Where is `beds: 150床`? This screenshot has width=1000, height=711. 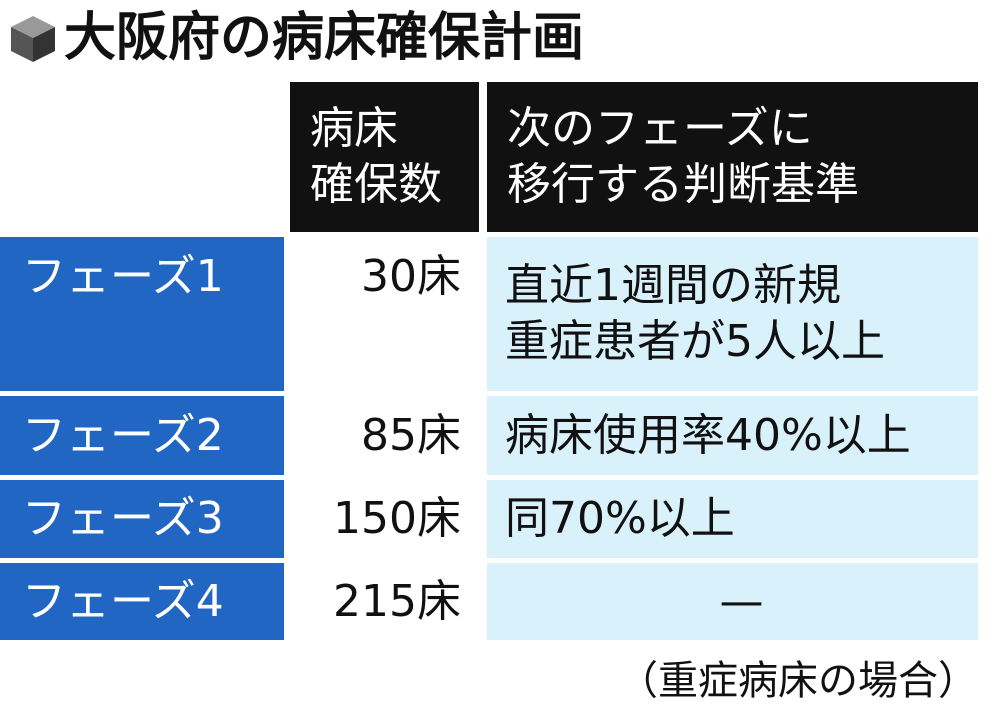
beds: 150床 is located at coordinates (384, 519).